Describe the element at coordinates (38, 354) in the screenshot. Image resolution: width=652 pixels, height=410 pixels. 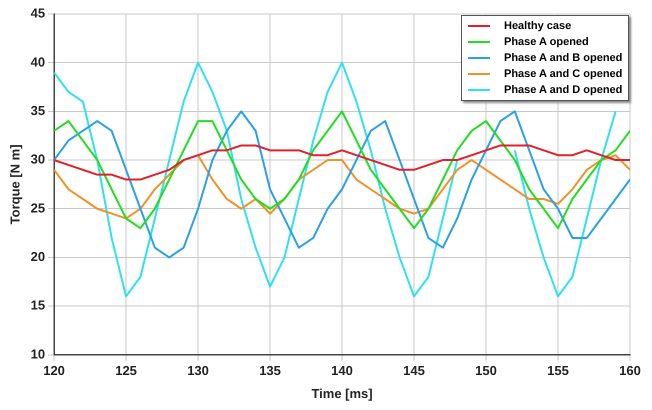
I see `y-tick-label: 10` at that location.